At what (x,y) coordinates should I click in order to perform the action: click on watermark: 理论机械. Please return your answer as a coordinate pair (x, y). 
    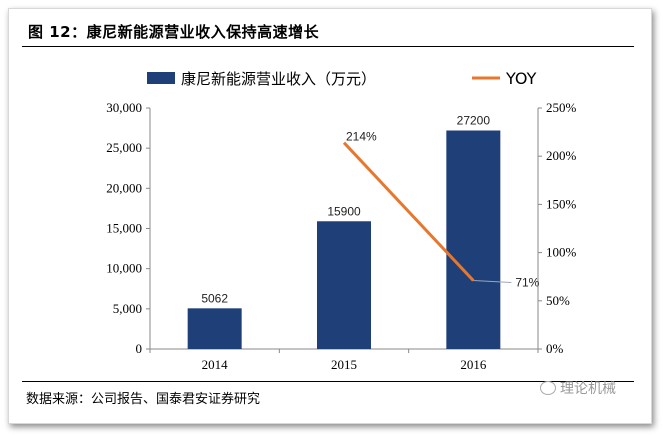
    Looking at the image, I should click on (578, 388).